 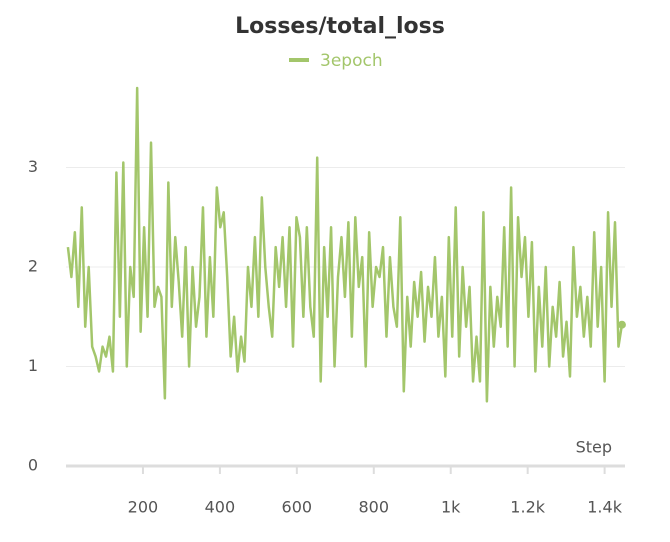 What do you see at coordinates (527, 507) in the screenshot?
I see `x-tick-label: 1.2k` at bounding box center [527, 507].